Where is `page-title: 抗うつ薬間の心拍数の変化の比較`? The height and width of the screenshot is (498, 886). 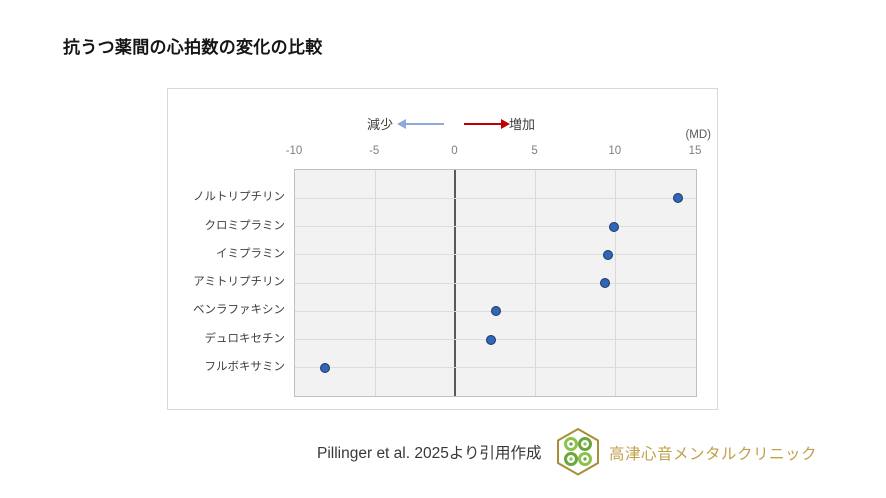 page-title: 抗うつ薬間の心拍数の変化の比較 is located at coordinates (193, 47).